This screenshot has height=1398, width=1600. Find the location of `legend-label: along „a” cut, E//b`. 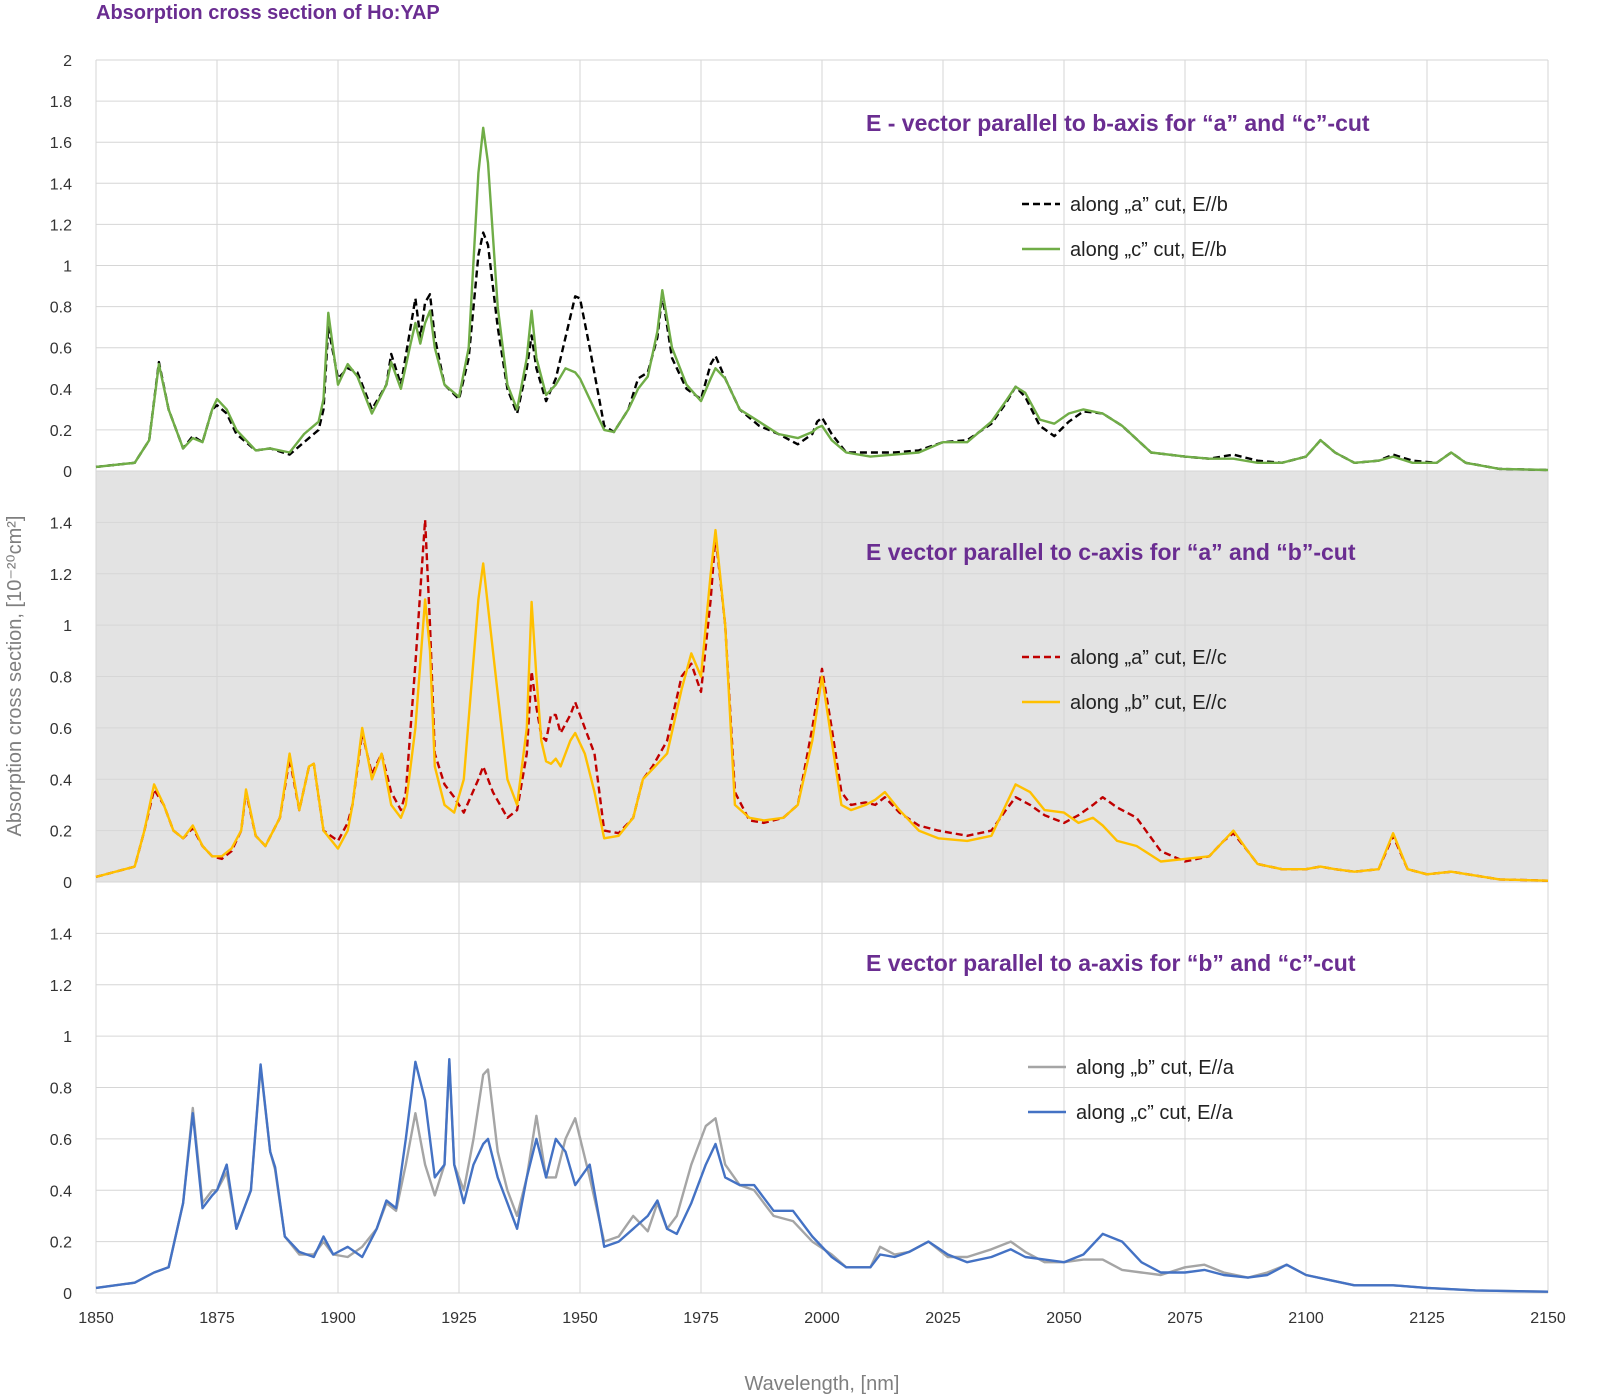

legend-label: along „a” cut, E//b is located at coordinates (1149, 205).